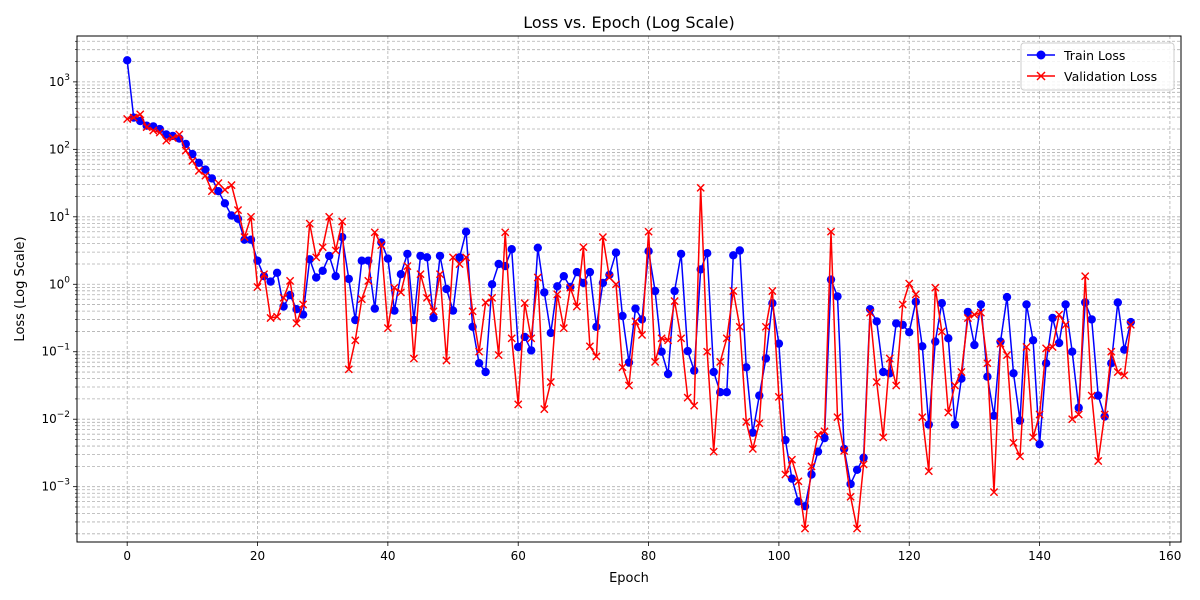 This screenshot has width=1200, height=600. I want to click on x-tick-label: 160, so click(1169, 556).